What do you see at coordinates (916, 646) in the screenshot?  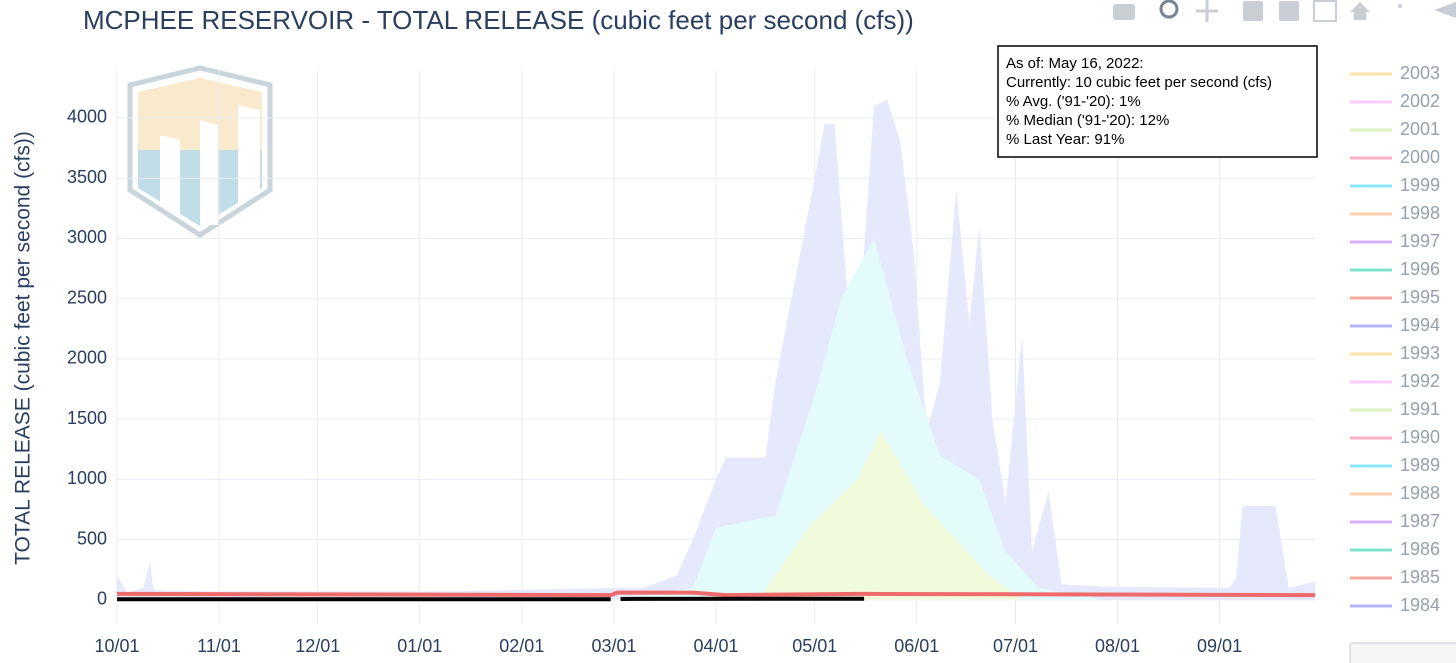 I see `x-tick-label: 06/01` at bounding box center [916, 646].